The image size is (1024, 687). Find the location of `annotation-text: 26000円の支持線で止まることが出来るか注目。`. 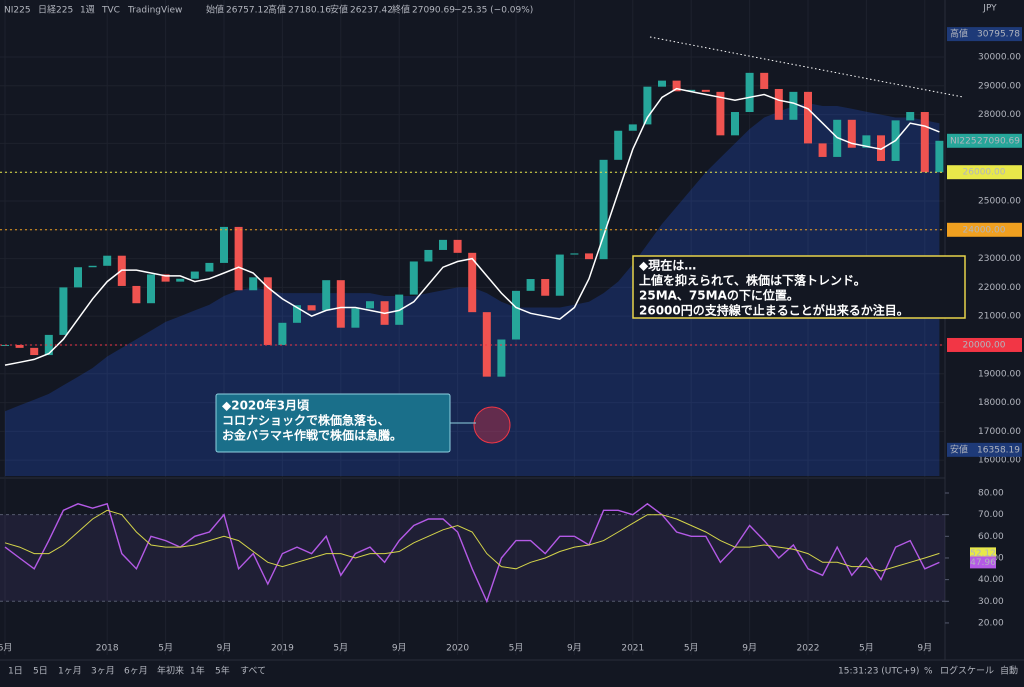

annotation-text: 26000円の支持線で止まることが出来るか注目。 is located at coordinates (774, 310).